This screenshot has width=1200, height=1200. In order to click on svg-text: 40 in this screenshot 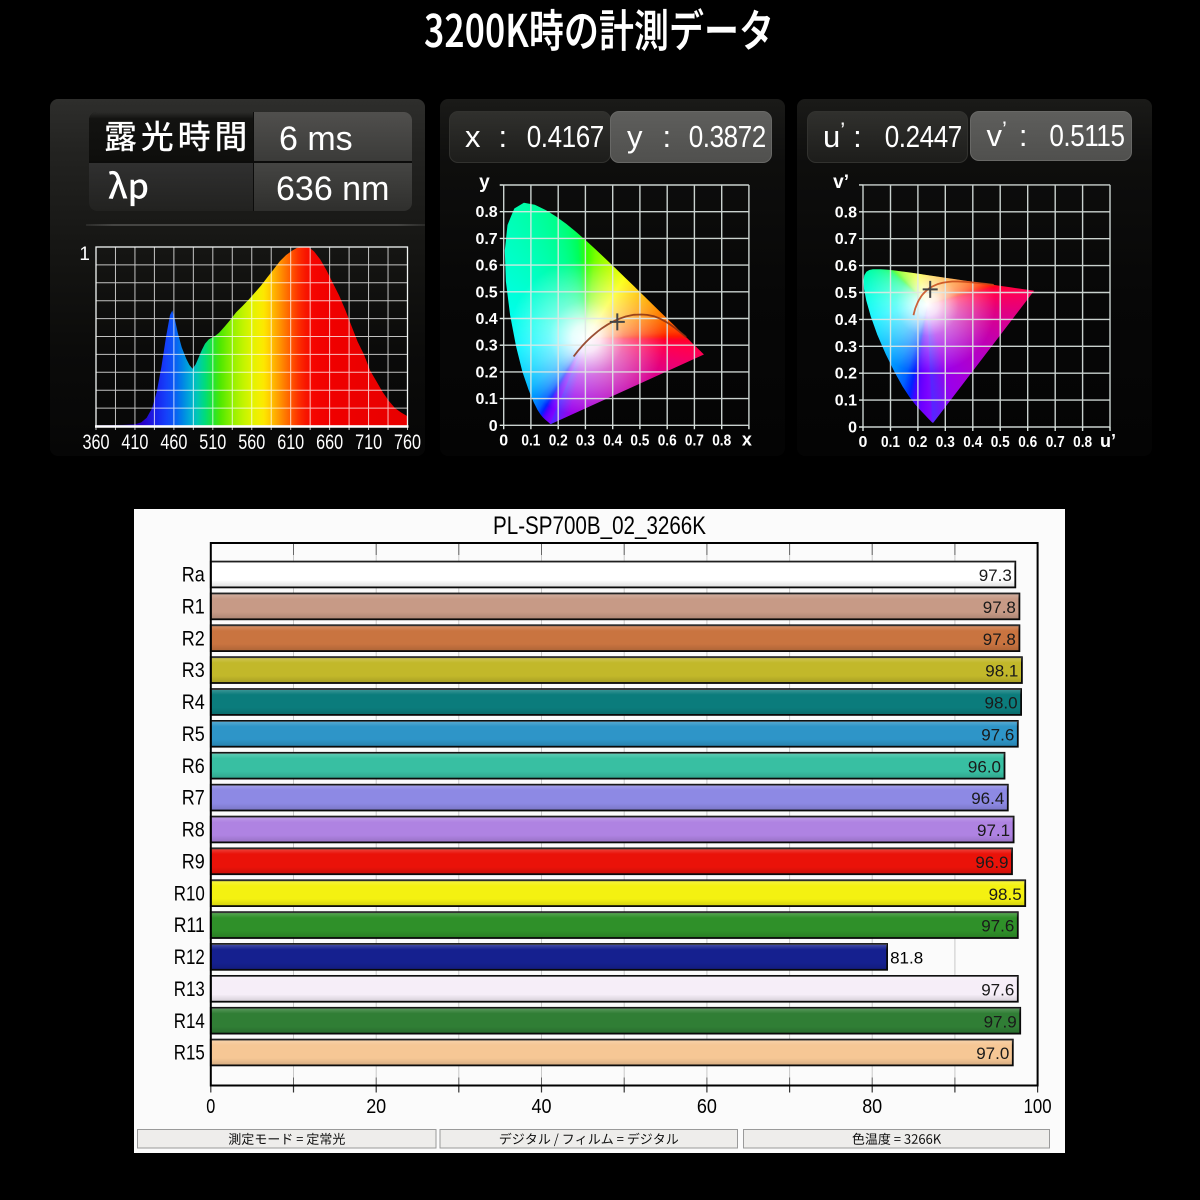, I will do `click(542, 1107)`.